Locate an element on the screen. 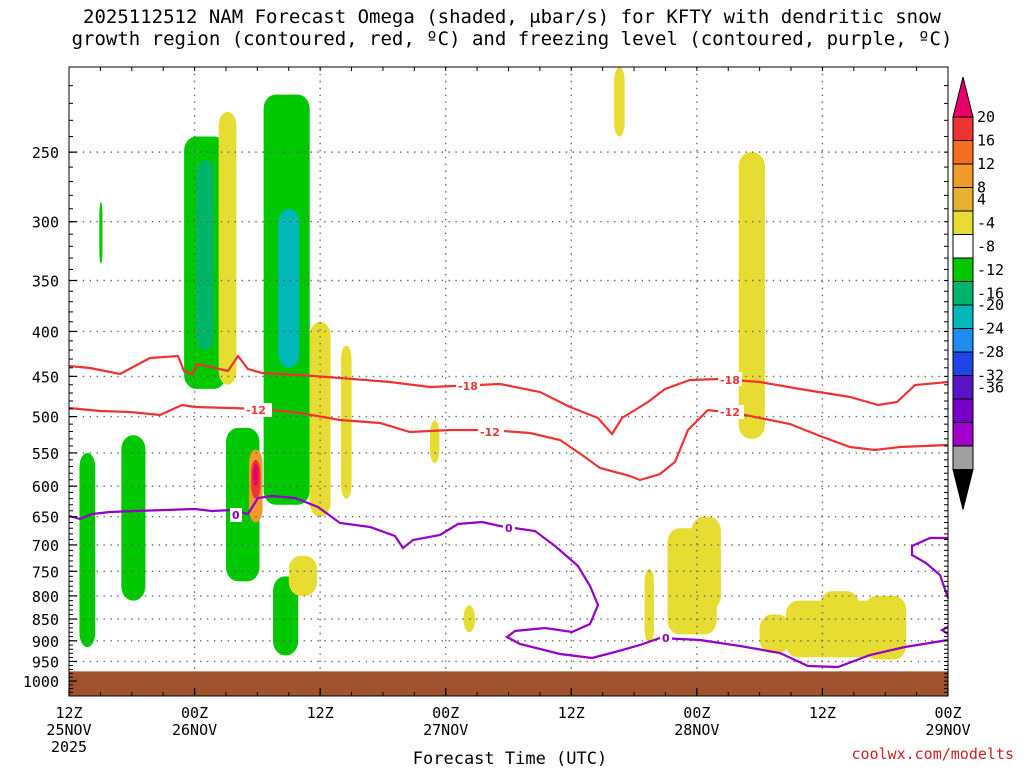 This screenshot has height=768, width=1024. y-tick-label: 750 is located at coordinates (45, 572).